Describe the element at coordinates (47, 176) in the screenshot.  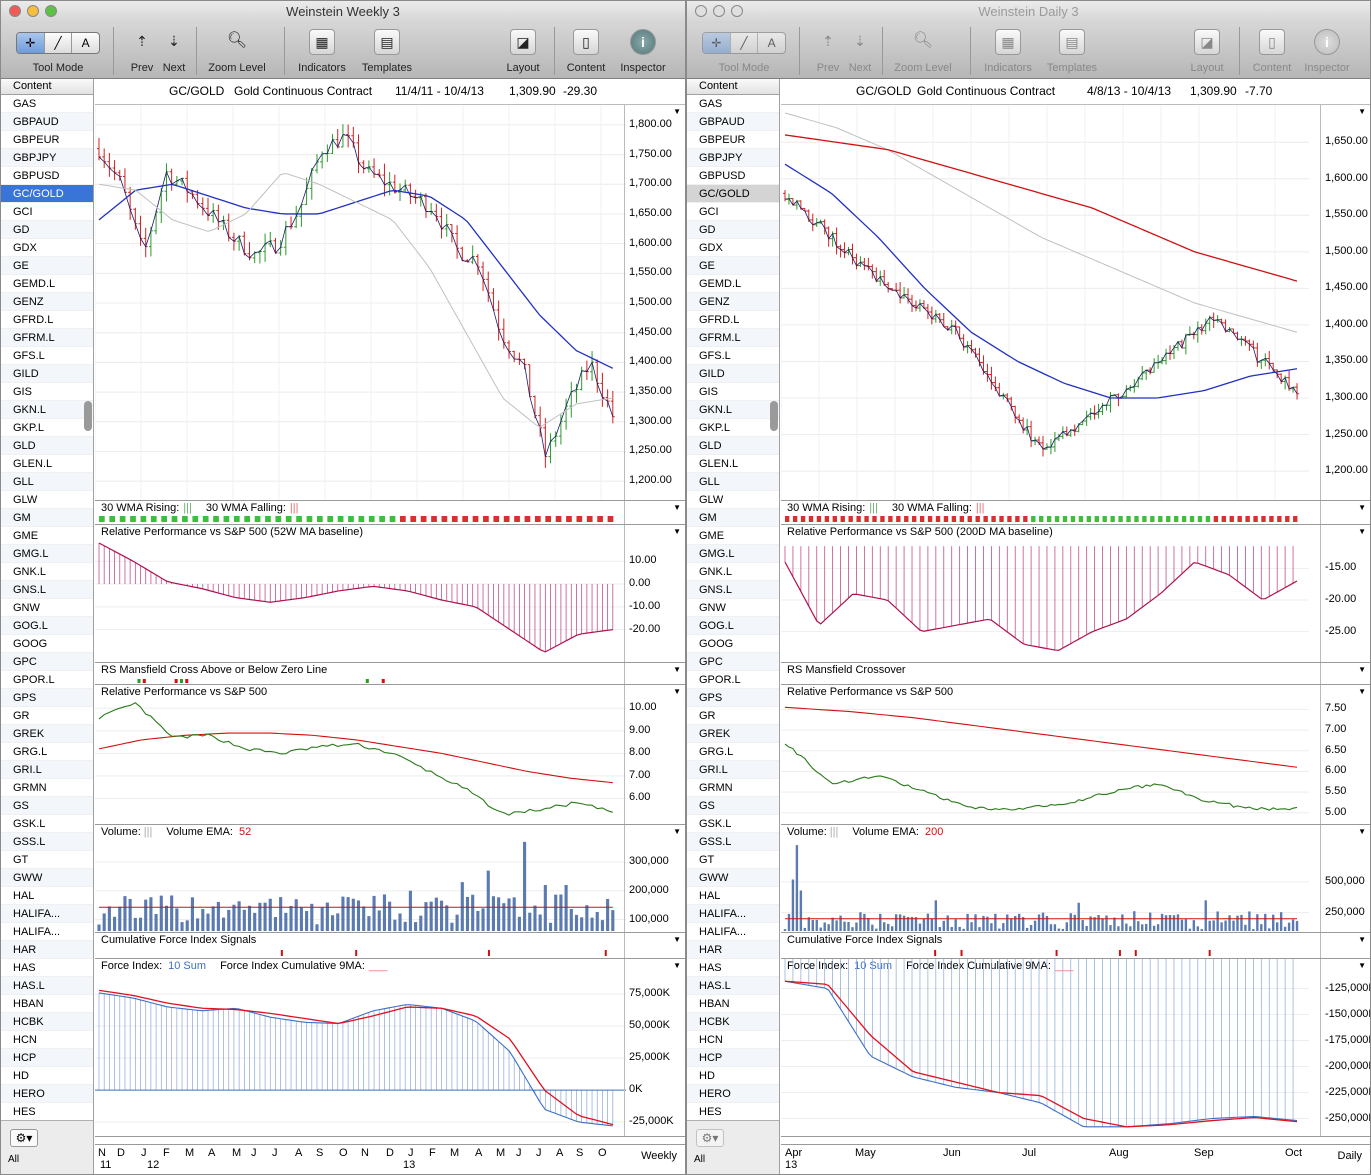
I see `symbol-list-item: GBPUSD` at that location.